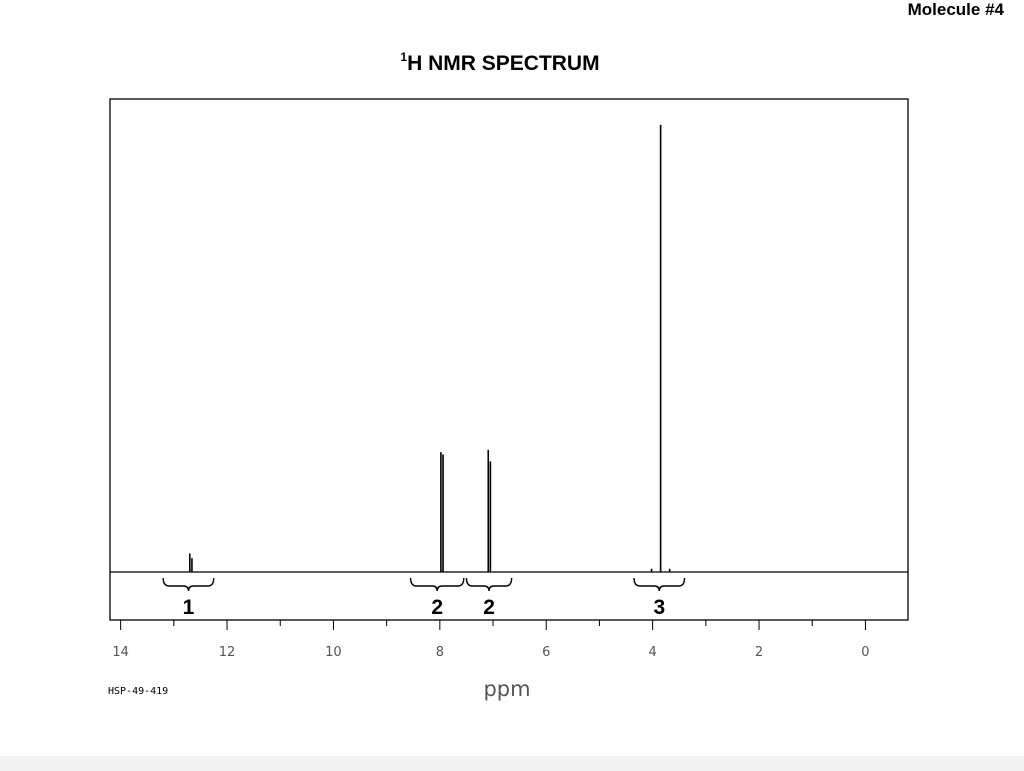 This screenshot has height=771, width=1024. I want to click on x-tick-label: 4, so click(652, 652).